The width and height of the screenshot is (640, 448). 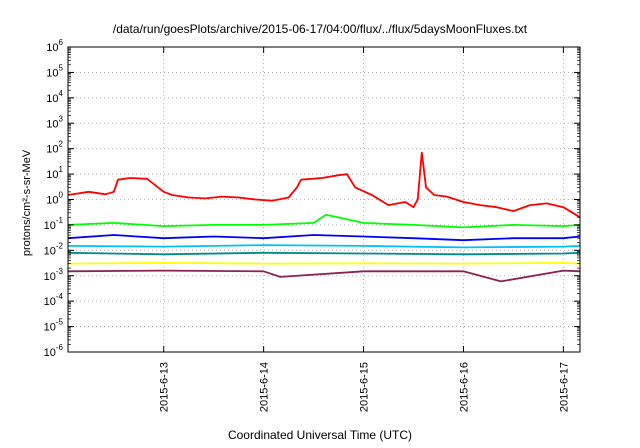 What do you see at coordinates (54, 148) in the screenshot?
I see `y-tick-label: 10²` at bounding box center [54, 148].